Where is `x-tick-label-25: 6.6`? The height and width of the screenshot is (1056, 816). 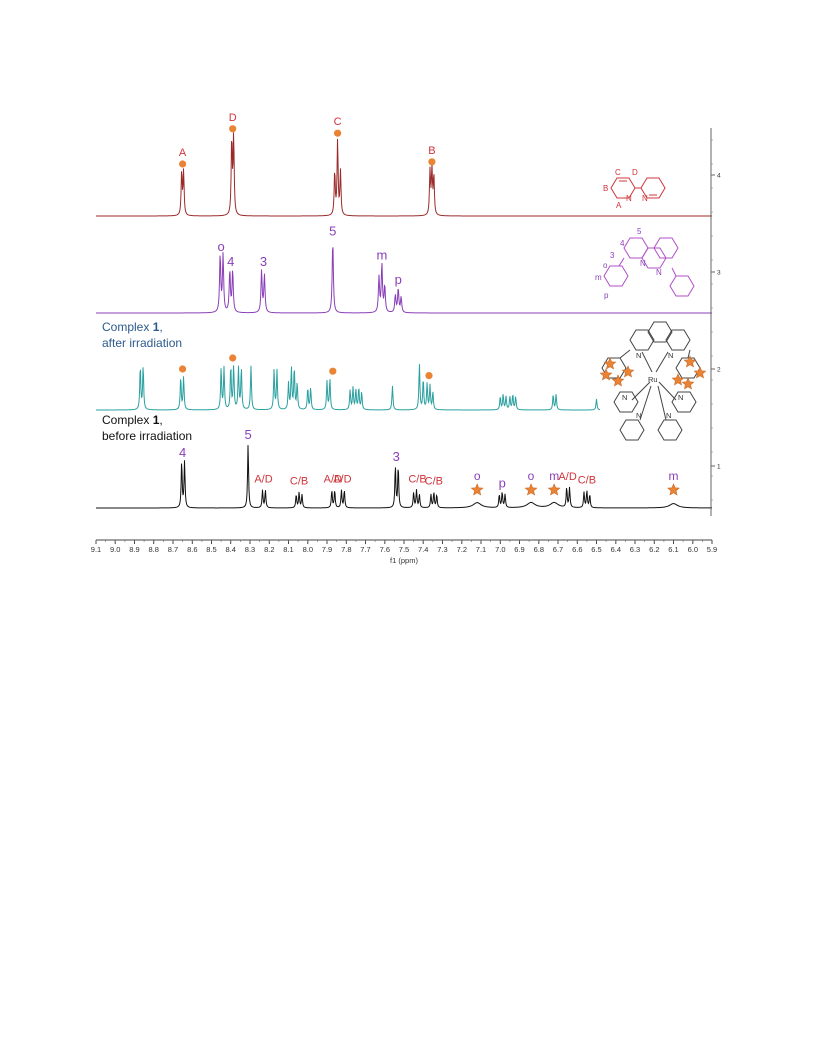 x-tick-label-25: 6.6 is located at coordinates (577, 549).